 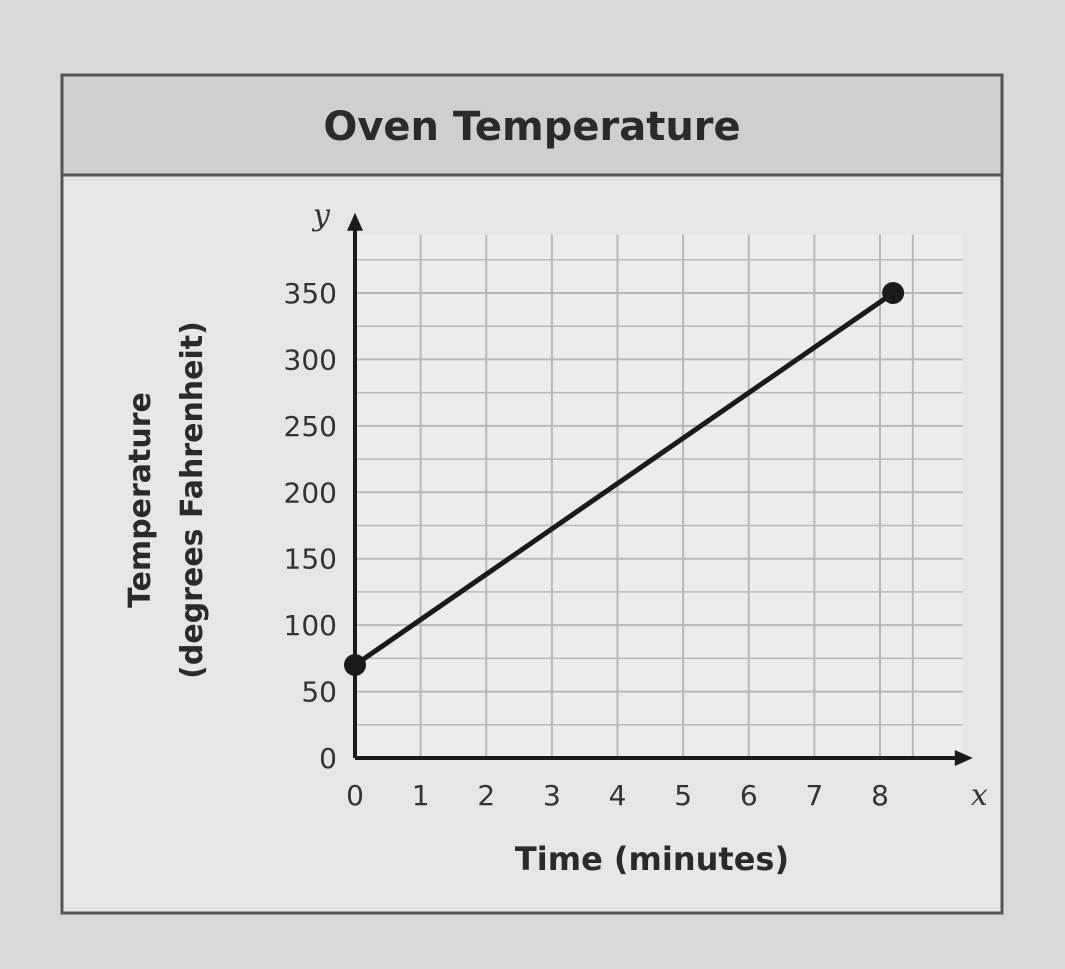 I want to click on y-axis-letter: y, so click(x=321, y=215).